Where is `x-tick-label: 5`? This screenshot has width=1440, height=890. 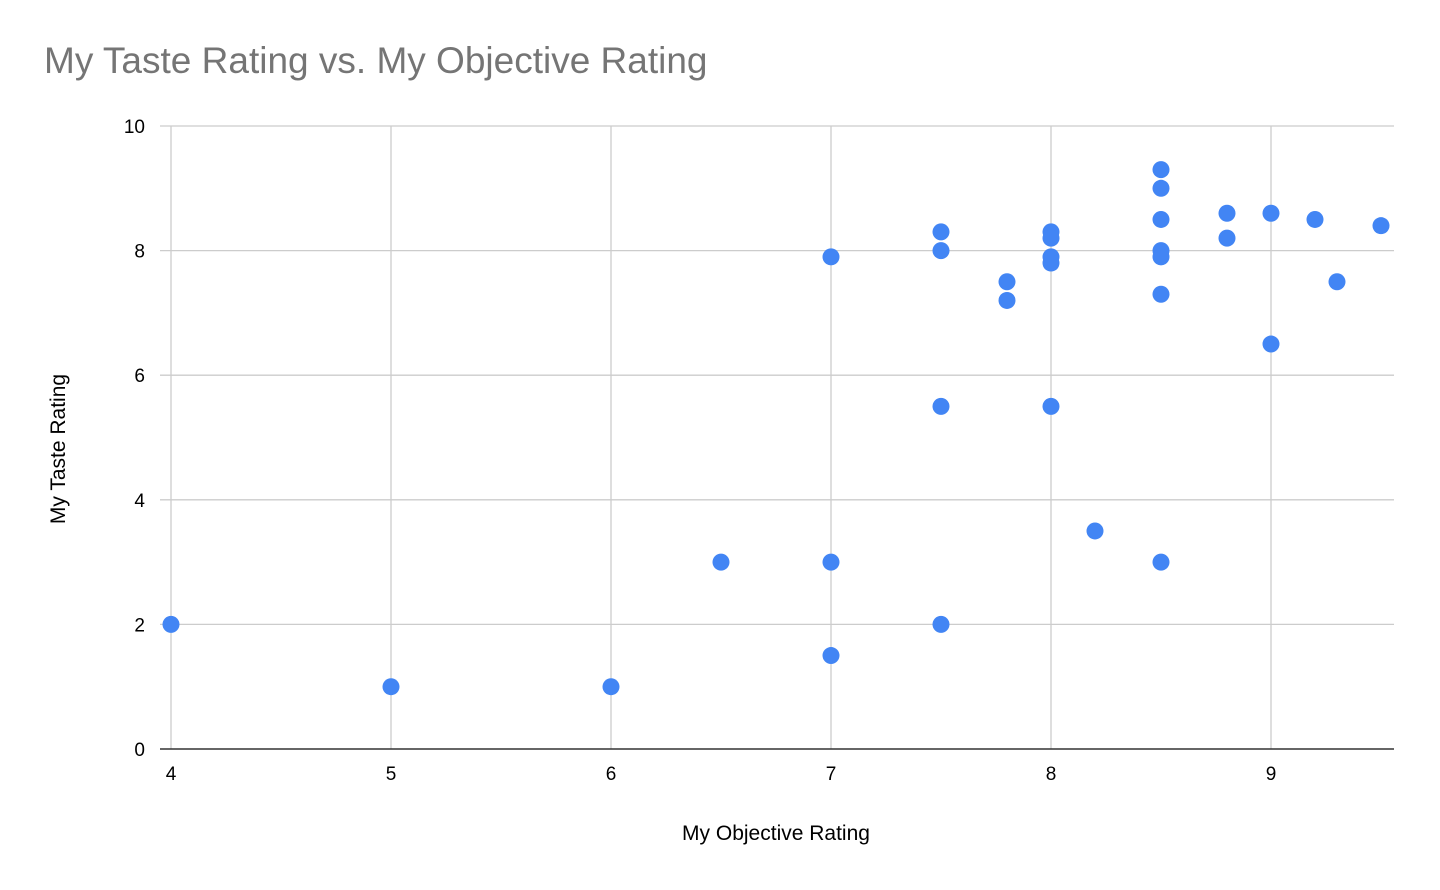 x-tick-label: 5 is located at coordinates (391, 774).